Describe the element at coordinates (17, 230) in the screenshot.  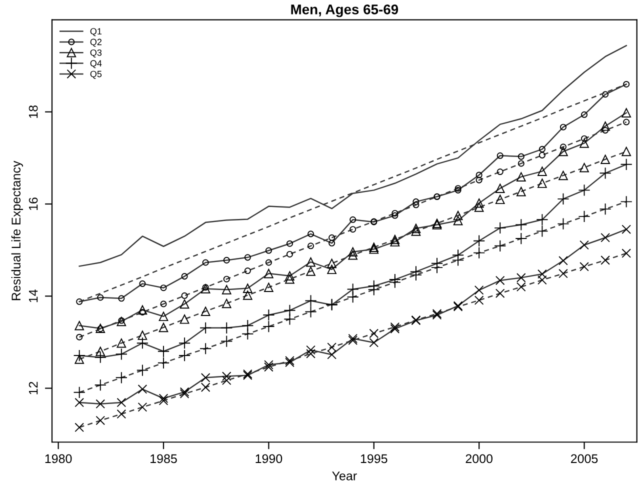
I see `y-axis-title: Residual Life Expectancy` at that location.